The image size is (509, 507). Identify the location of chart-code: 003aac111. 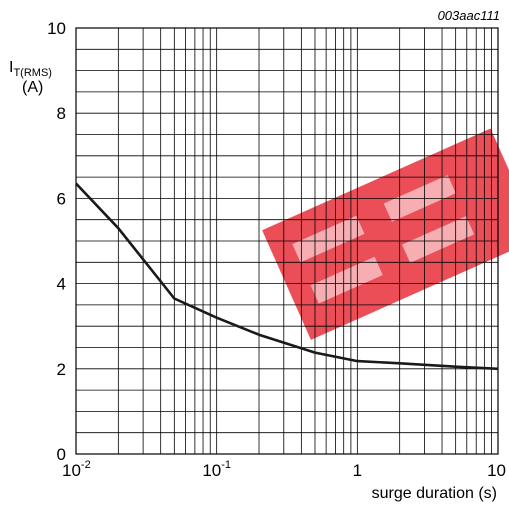
(469, 15).